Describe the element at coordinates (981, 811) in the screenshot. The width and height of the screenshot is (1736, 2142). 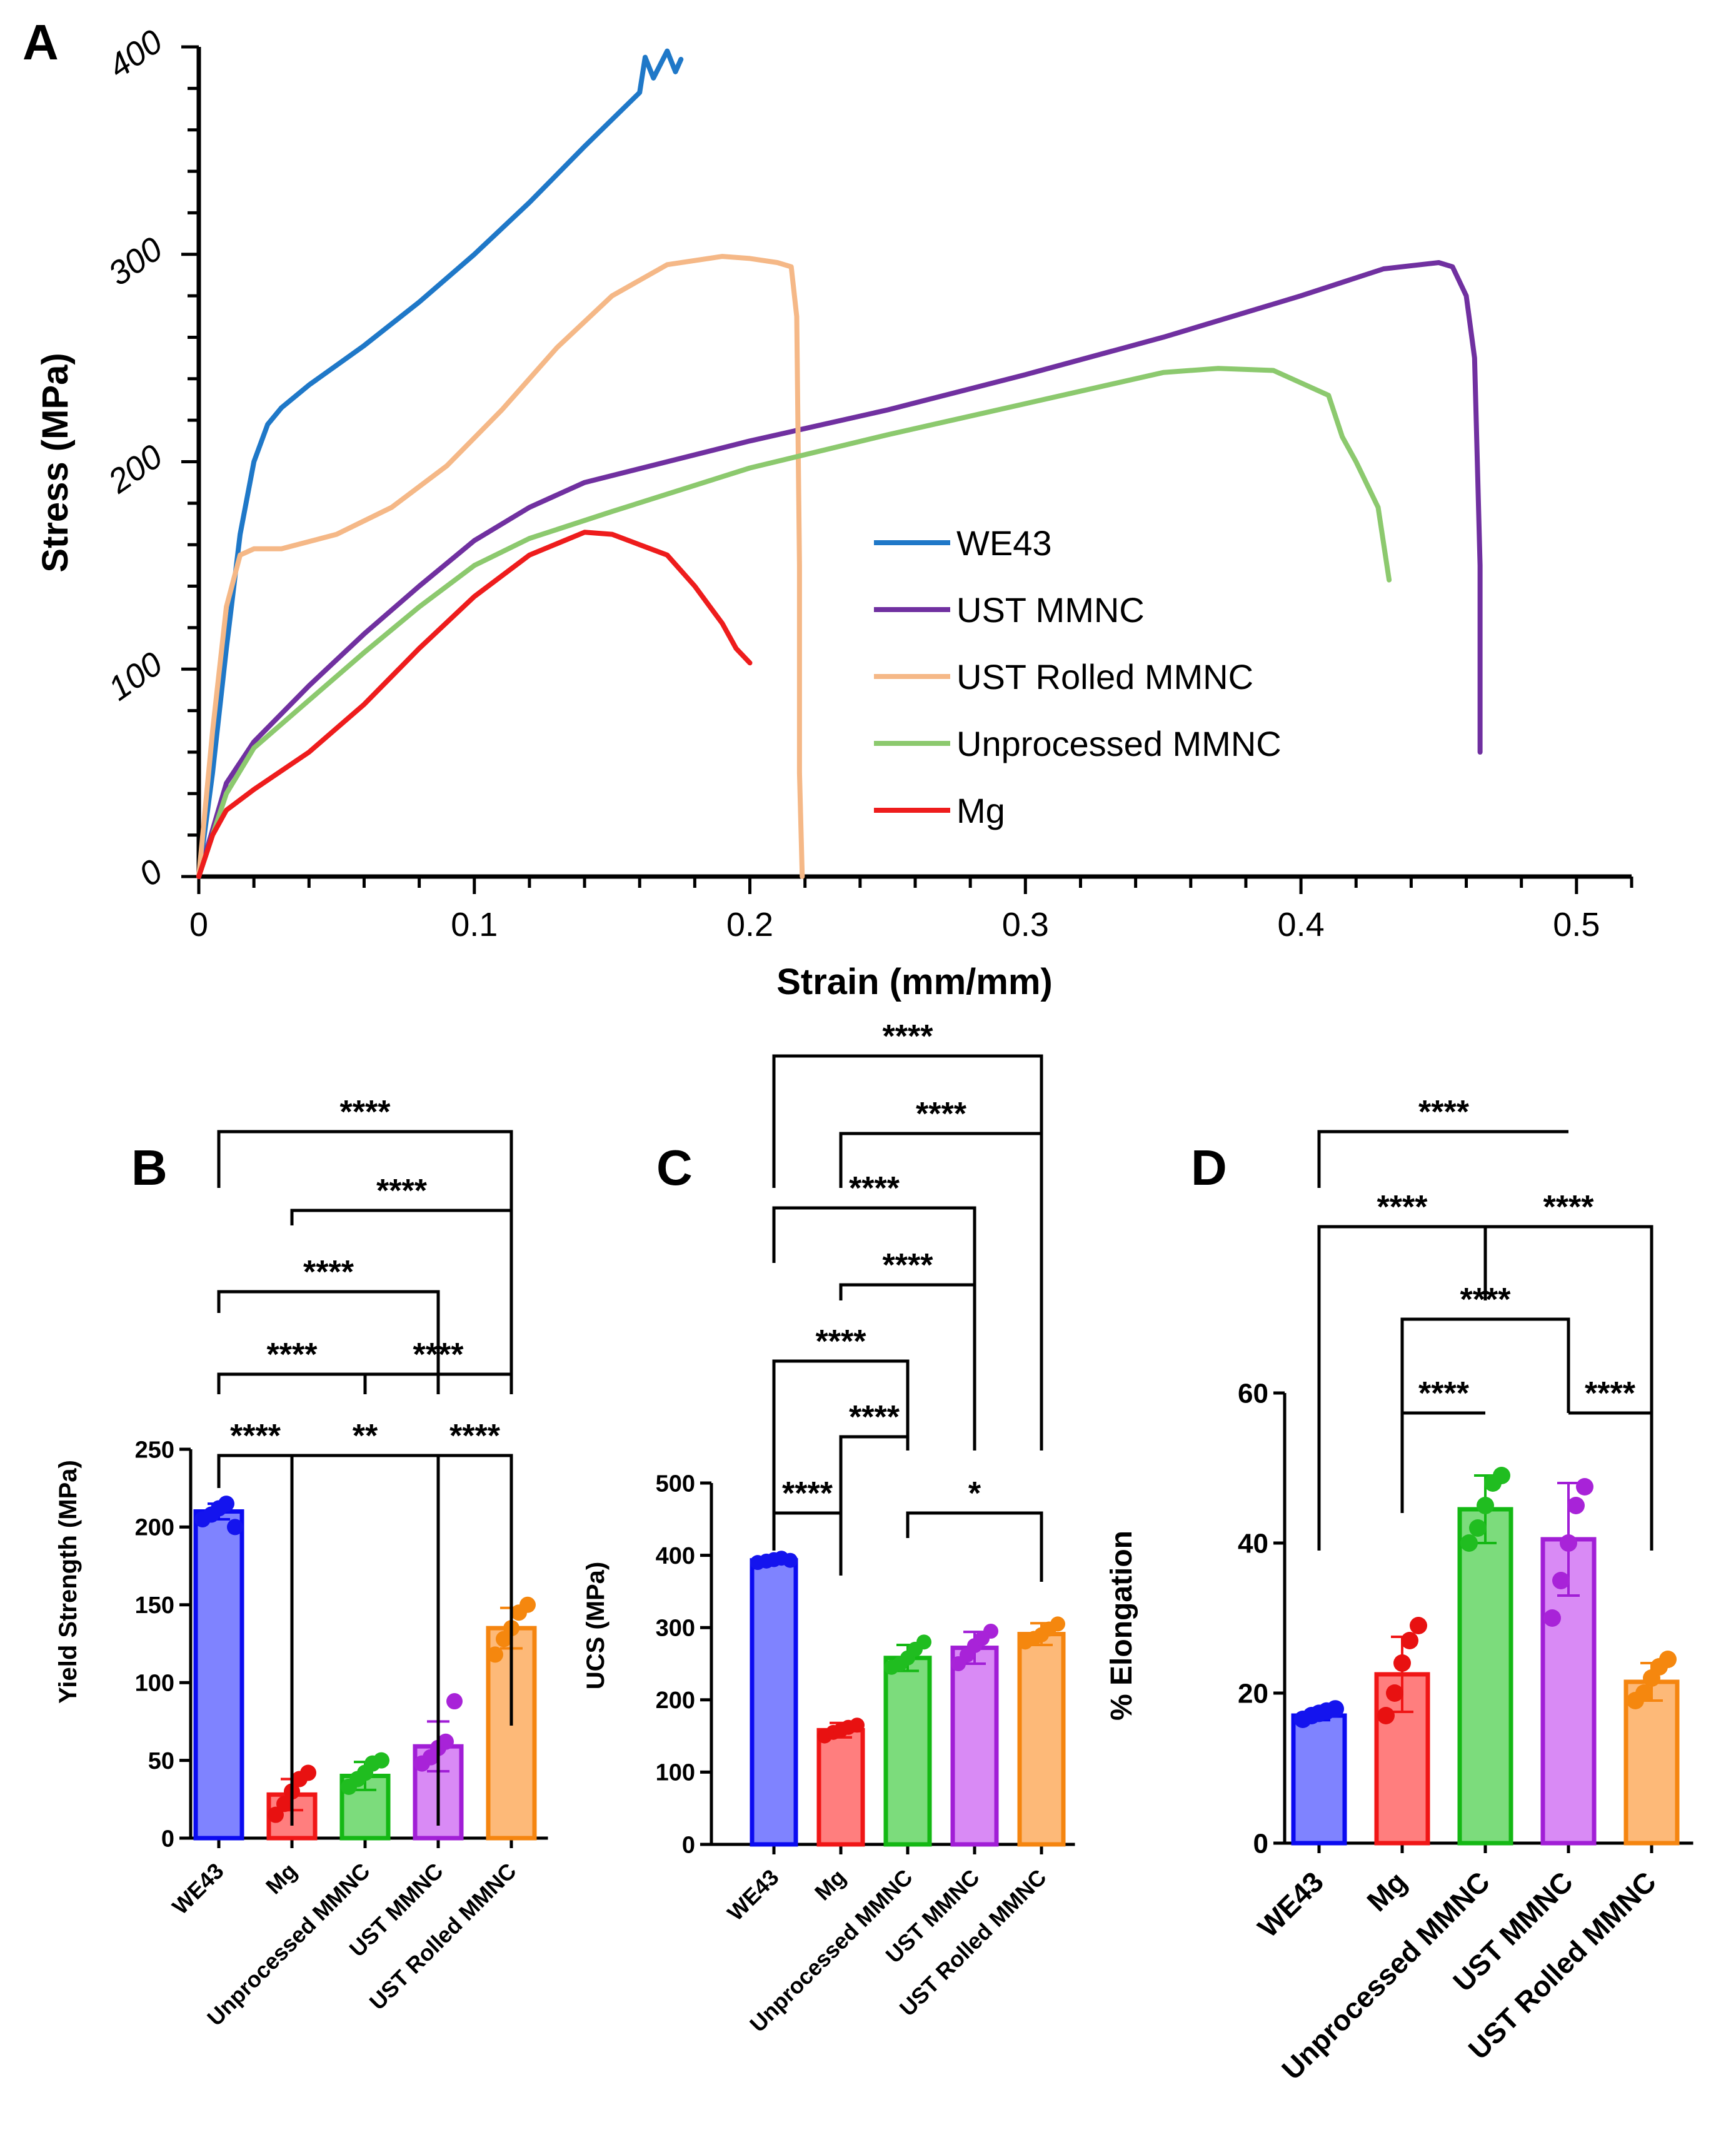
I see `legend-label-mg: Mg` at that location.